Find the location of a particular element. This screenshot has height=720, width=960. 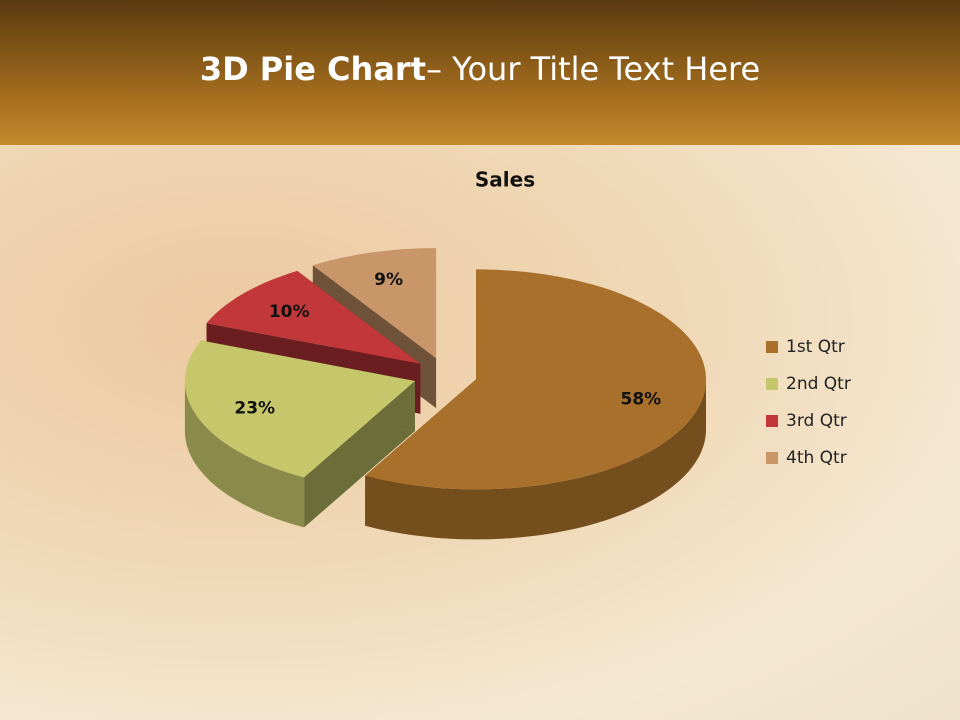

data-label: 23% is located at coordinates (254, 409).